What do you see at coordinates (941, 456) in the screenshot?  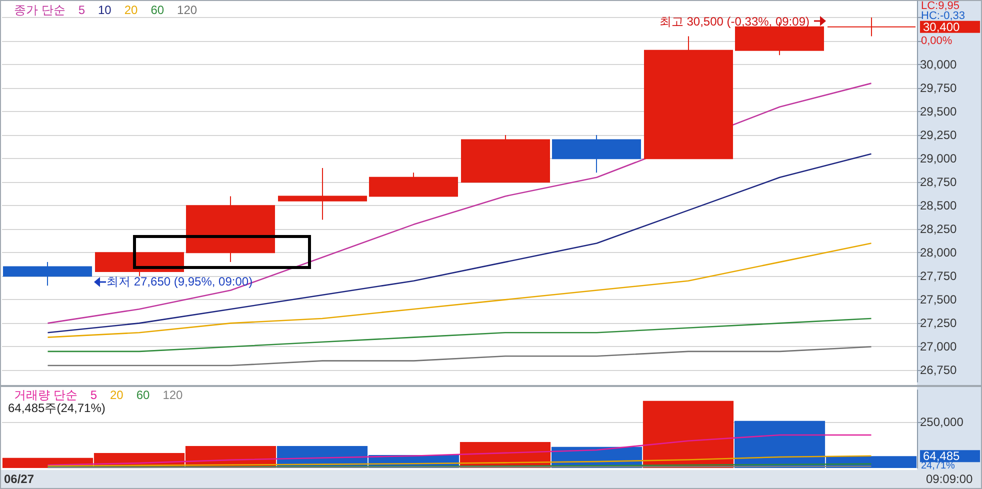 I see `text: 64,485` at bounding box center [941, 456].